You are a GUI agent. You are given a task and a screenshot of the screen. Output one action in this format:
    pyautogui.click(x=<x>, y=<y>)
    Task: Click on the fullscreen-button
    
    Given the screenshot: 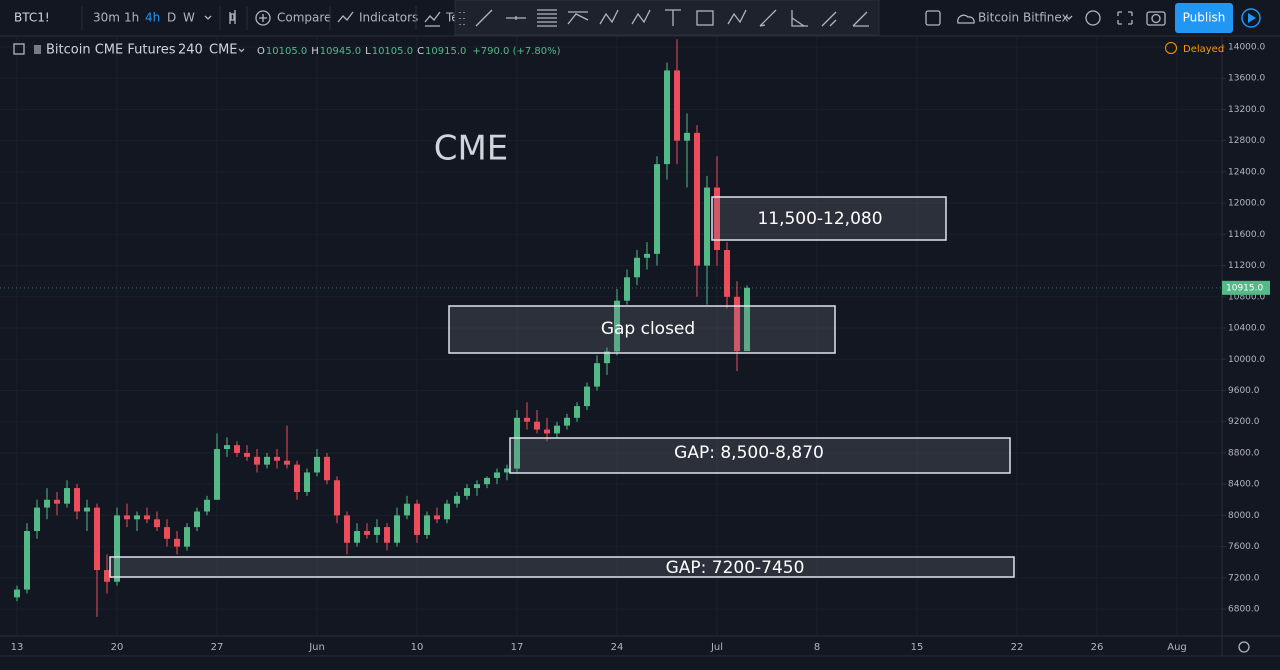 What is the action you would take?
    pyautogui.click(x=1125, y=18)
    